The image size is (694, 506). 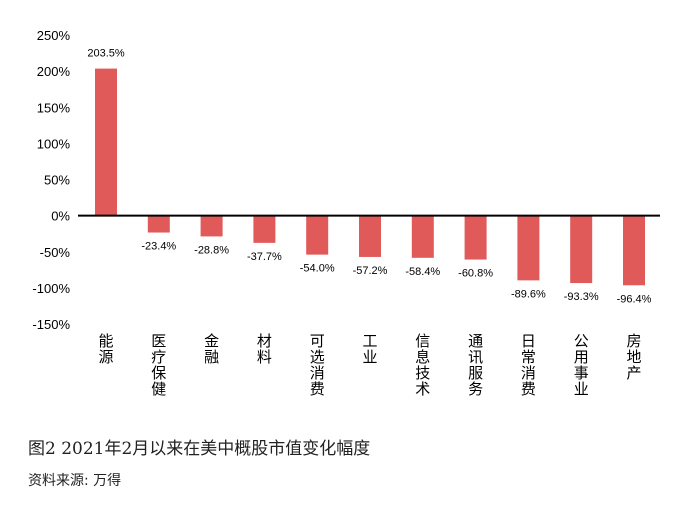 What do you see at coordinates (633, 357) in the screenshot?
I see `x-category-label: 房地产` at bounding box center [633, 357].